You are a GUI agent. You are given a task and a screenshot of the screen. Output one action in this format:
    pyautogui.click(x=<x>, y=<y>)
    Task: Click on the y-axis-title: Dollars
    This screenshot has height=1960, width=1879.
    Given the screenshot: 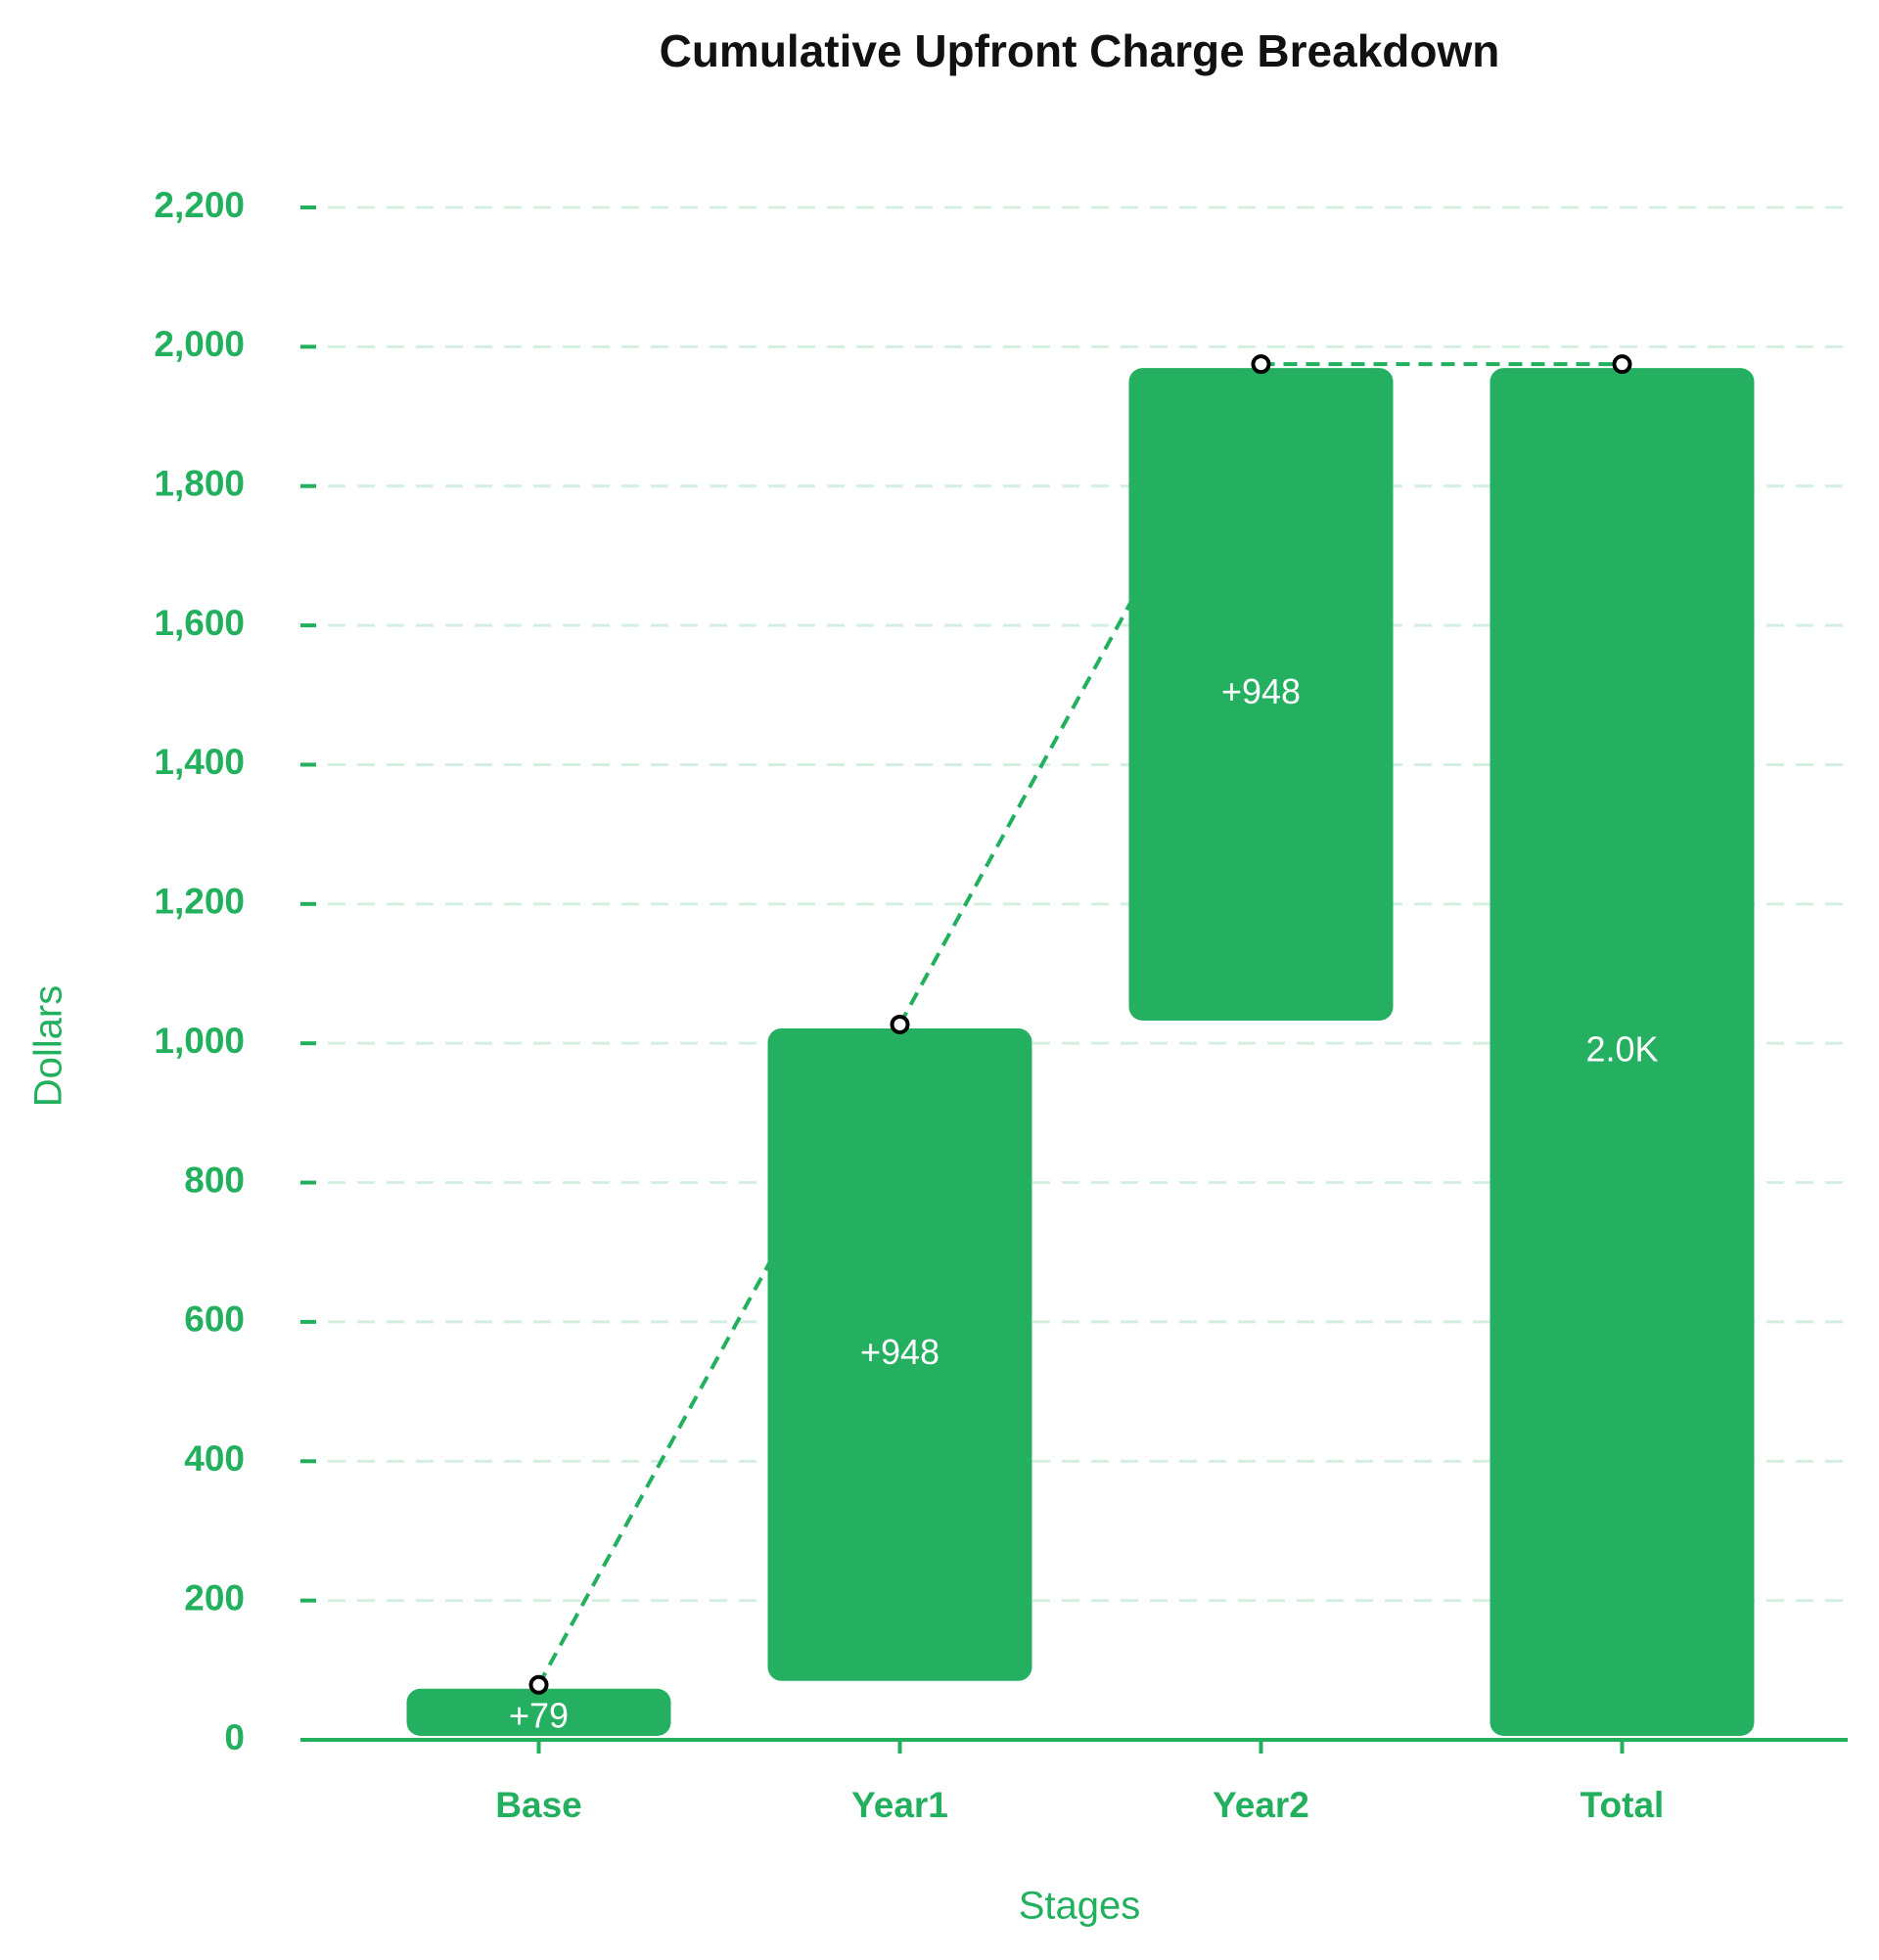 What is the action you would take?
    pyautogui.click(x=48, y=1046)
    